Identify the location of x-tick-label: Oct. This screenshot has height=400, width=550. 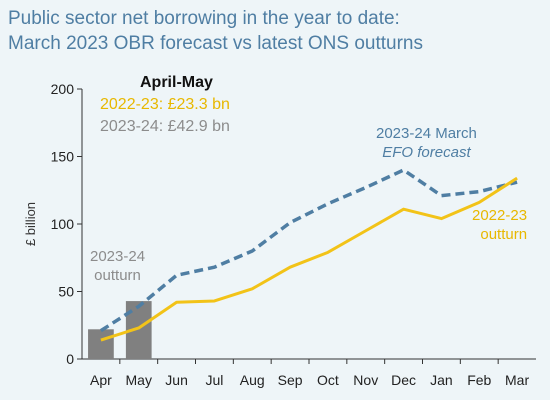
(328, 380).